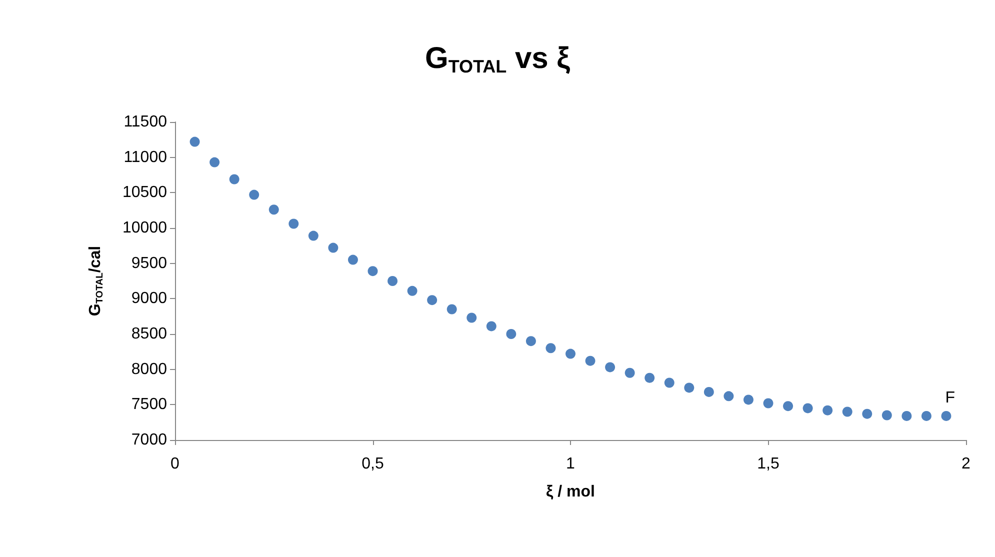 This screenshot has height=557, width=995. What do you see at coordinates (149, 299) in the screenshot?
I see `y-tick-label: 9000` at bounding box center [149, 299].